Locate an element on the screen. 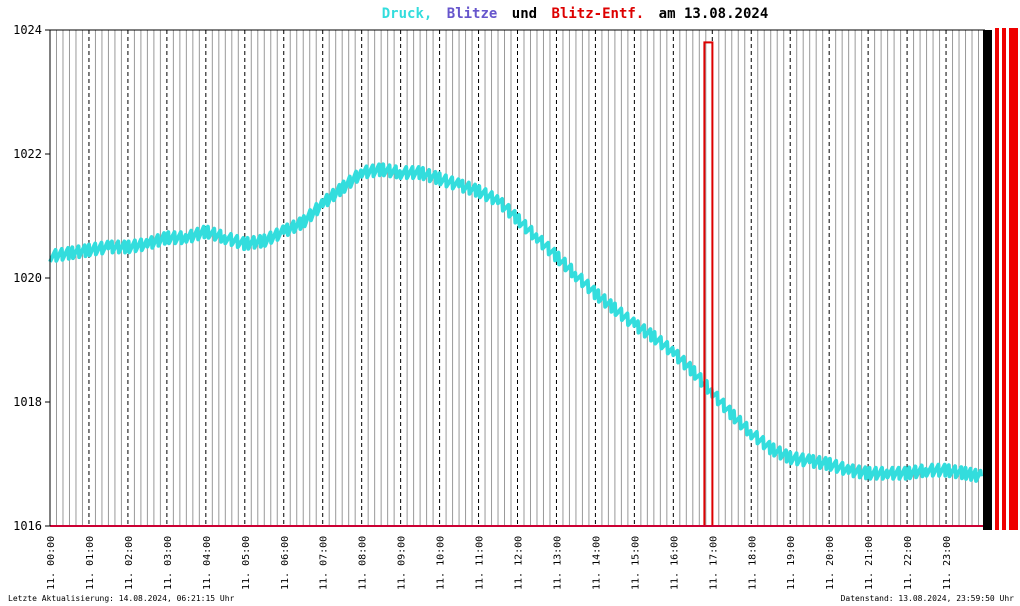 This screenshot has height=606, width=1020. x-tick-label: 11. 06:00 is located at coordinates (285, 563).